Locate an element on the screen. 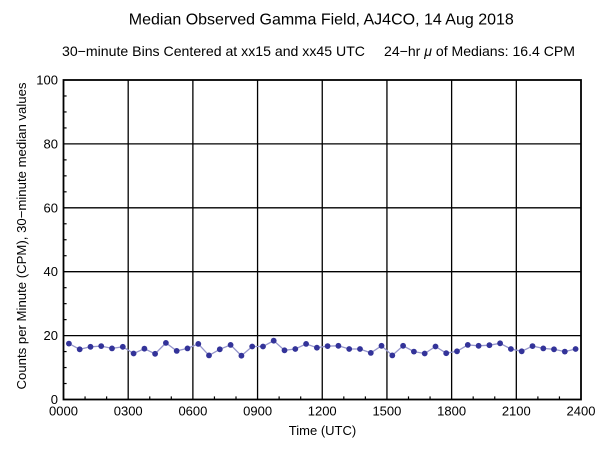  svg-text: Time (UTC) is located at coordinates (322, 430).